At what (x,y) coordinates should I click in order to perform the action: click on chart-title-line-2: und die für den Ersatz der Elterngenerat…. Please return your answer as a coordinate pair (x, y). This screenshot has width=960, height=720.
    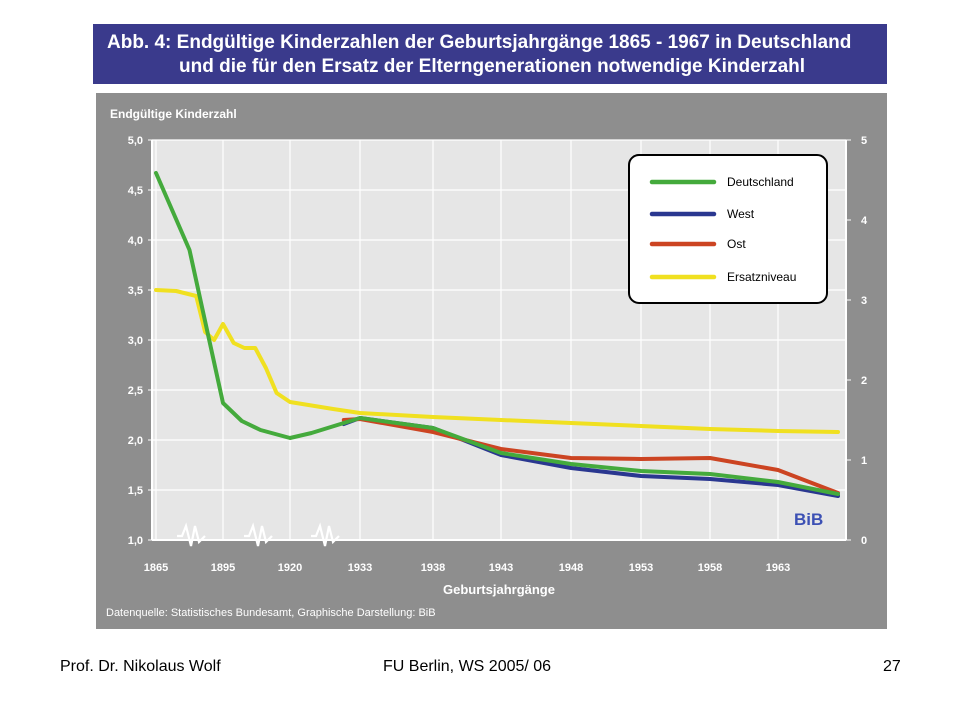
    Looking at the image, I should click on (492, 66).